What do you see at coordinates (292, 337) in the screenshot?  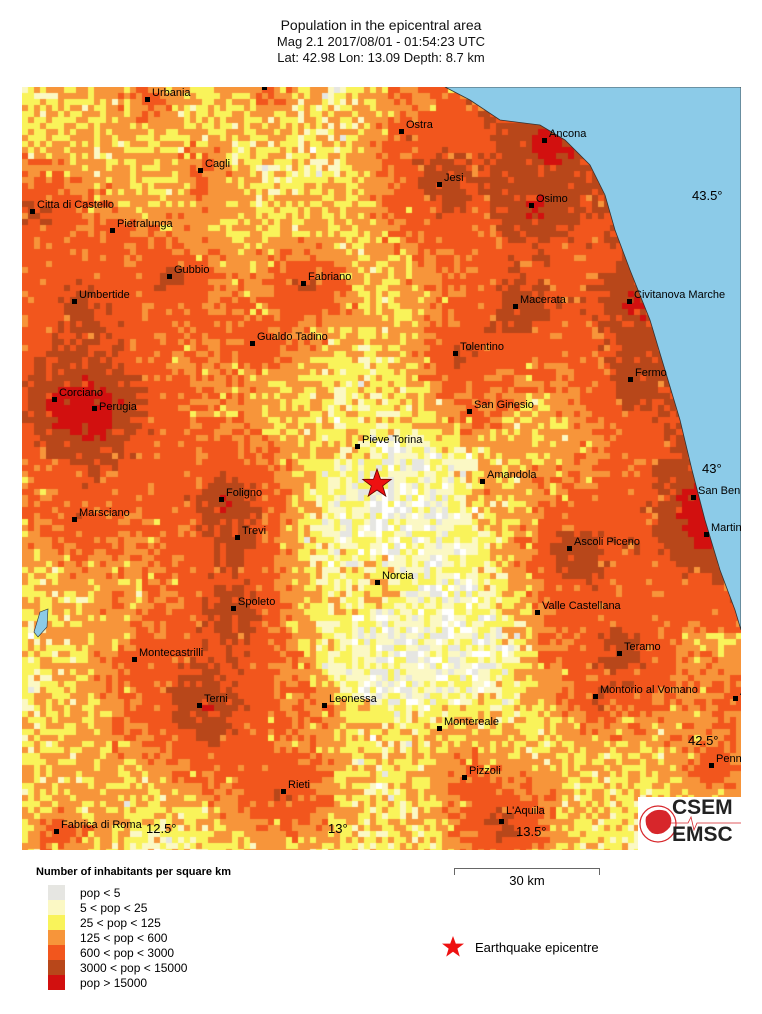 I see `city-label: Gualdo Tadino` at bounding box center [292, 337].